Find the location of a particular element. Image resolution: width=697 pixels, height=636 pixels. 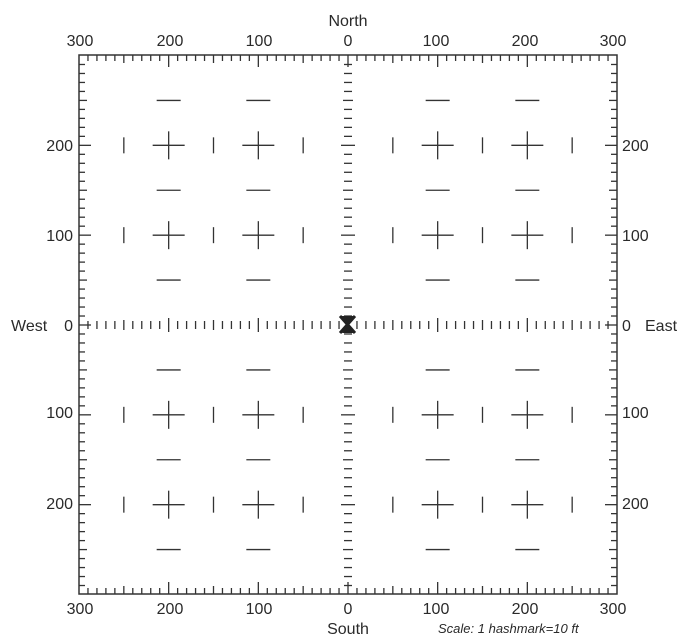

west-label: West is located at coordinates (29, 326).